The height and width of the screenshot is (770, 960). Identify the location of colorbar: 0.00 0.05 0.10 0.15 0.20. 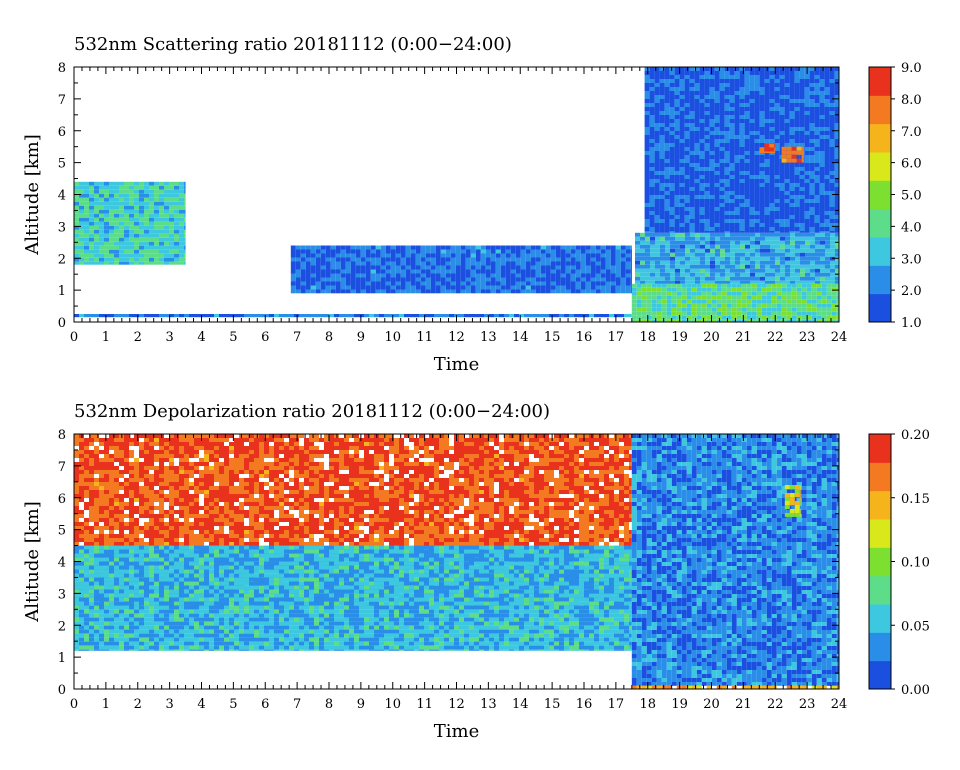
(899, 563).